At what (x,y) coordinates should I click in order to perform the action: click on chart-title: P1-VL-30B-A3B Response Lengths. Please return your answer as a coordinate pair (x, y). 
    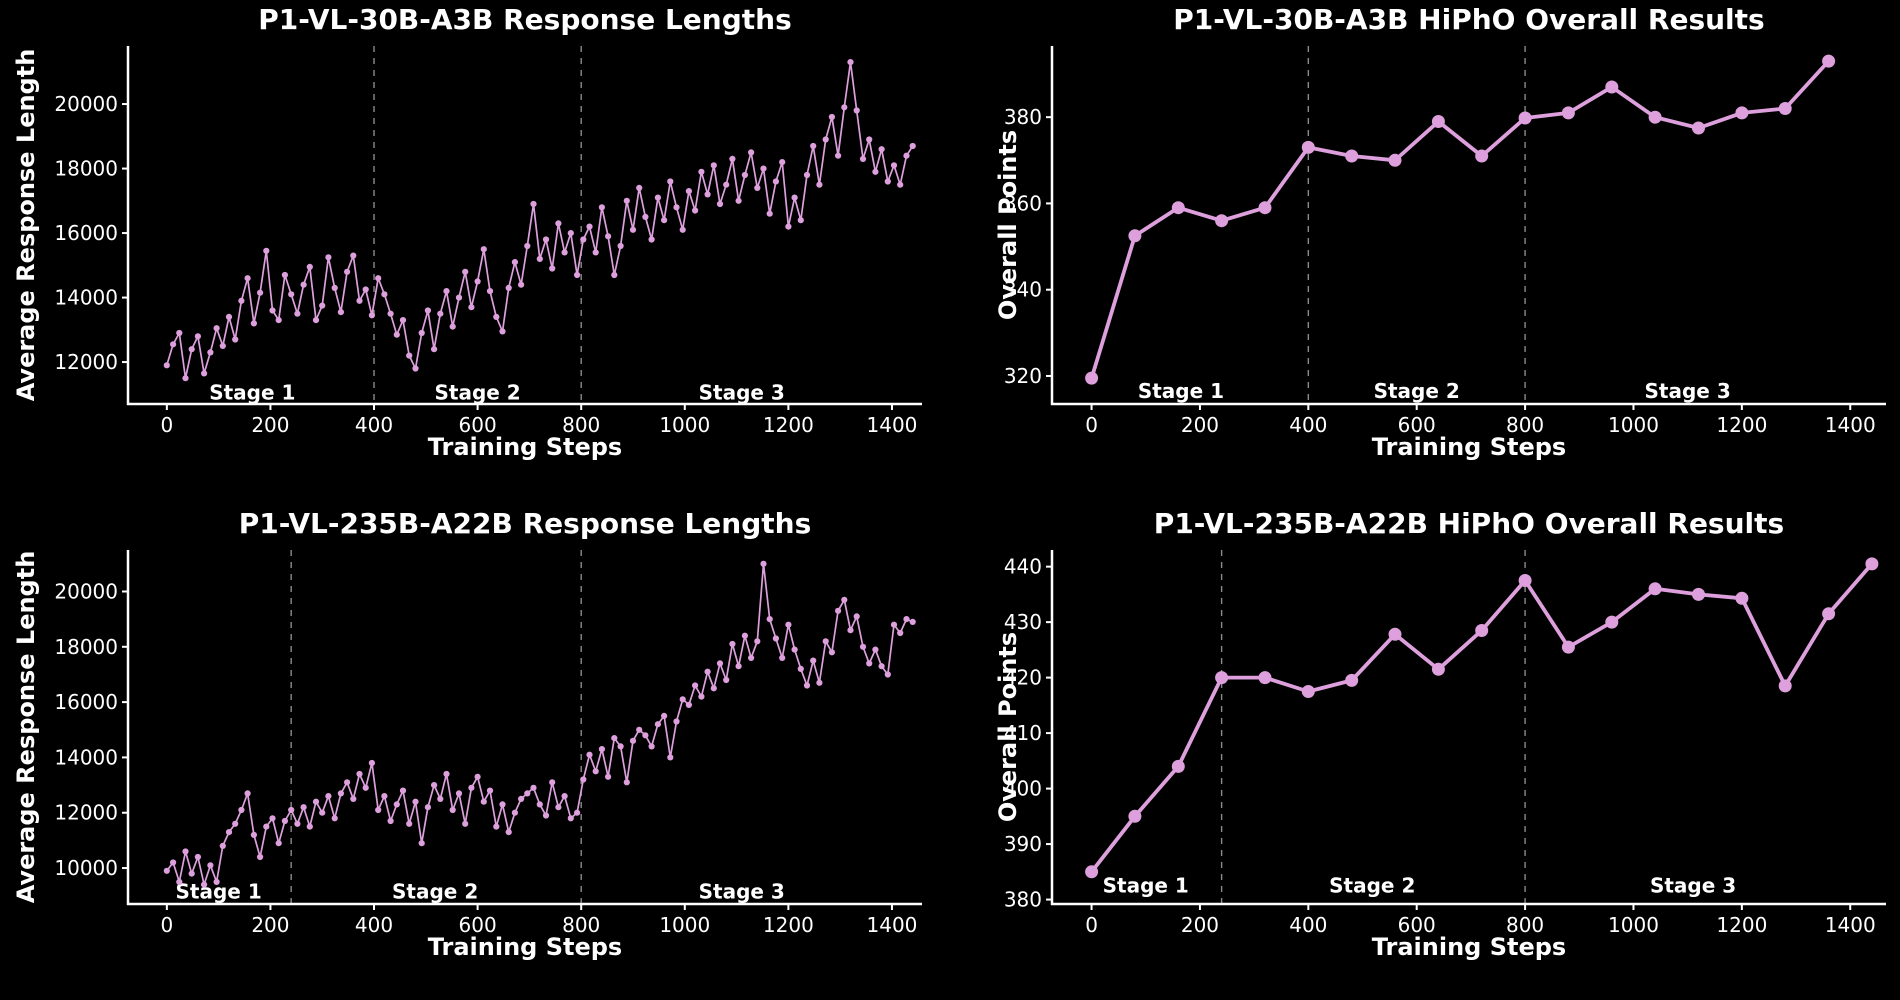
    Looking at the image, I should click on (525, 19).